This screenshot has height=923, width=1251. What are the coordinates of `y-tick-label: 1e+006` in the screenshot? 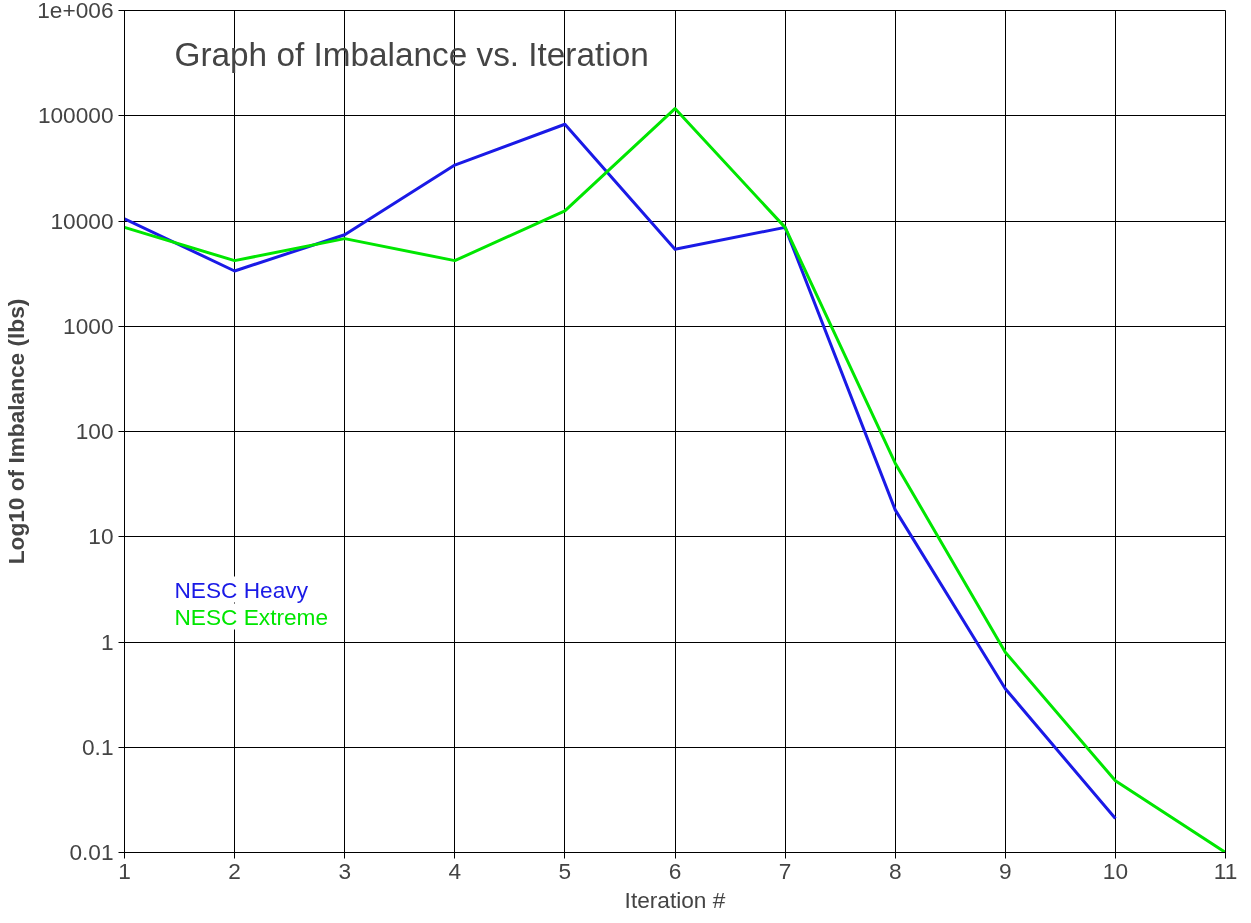 It's located at (75, 11).